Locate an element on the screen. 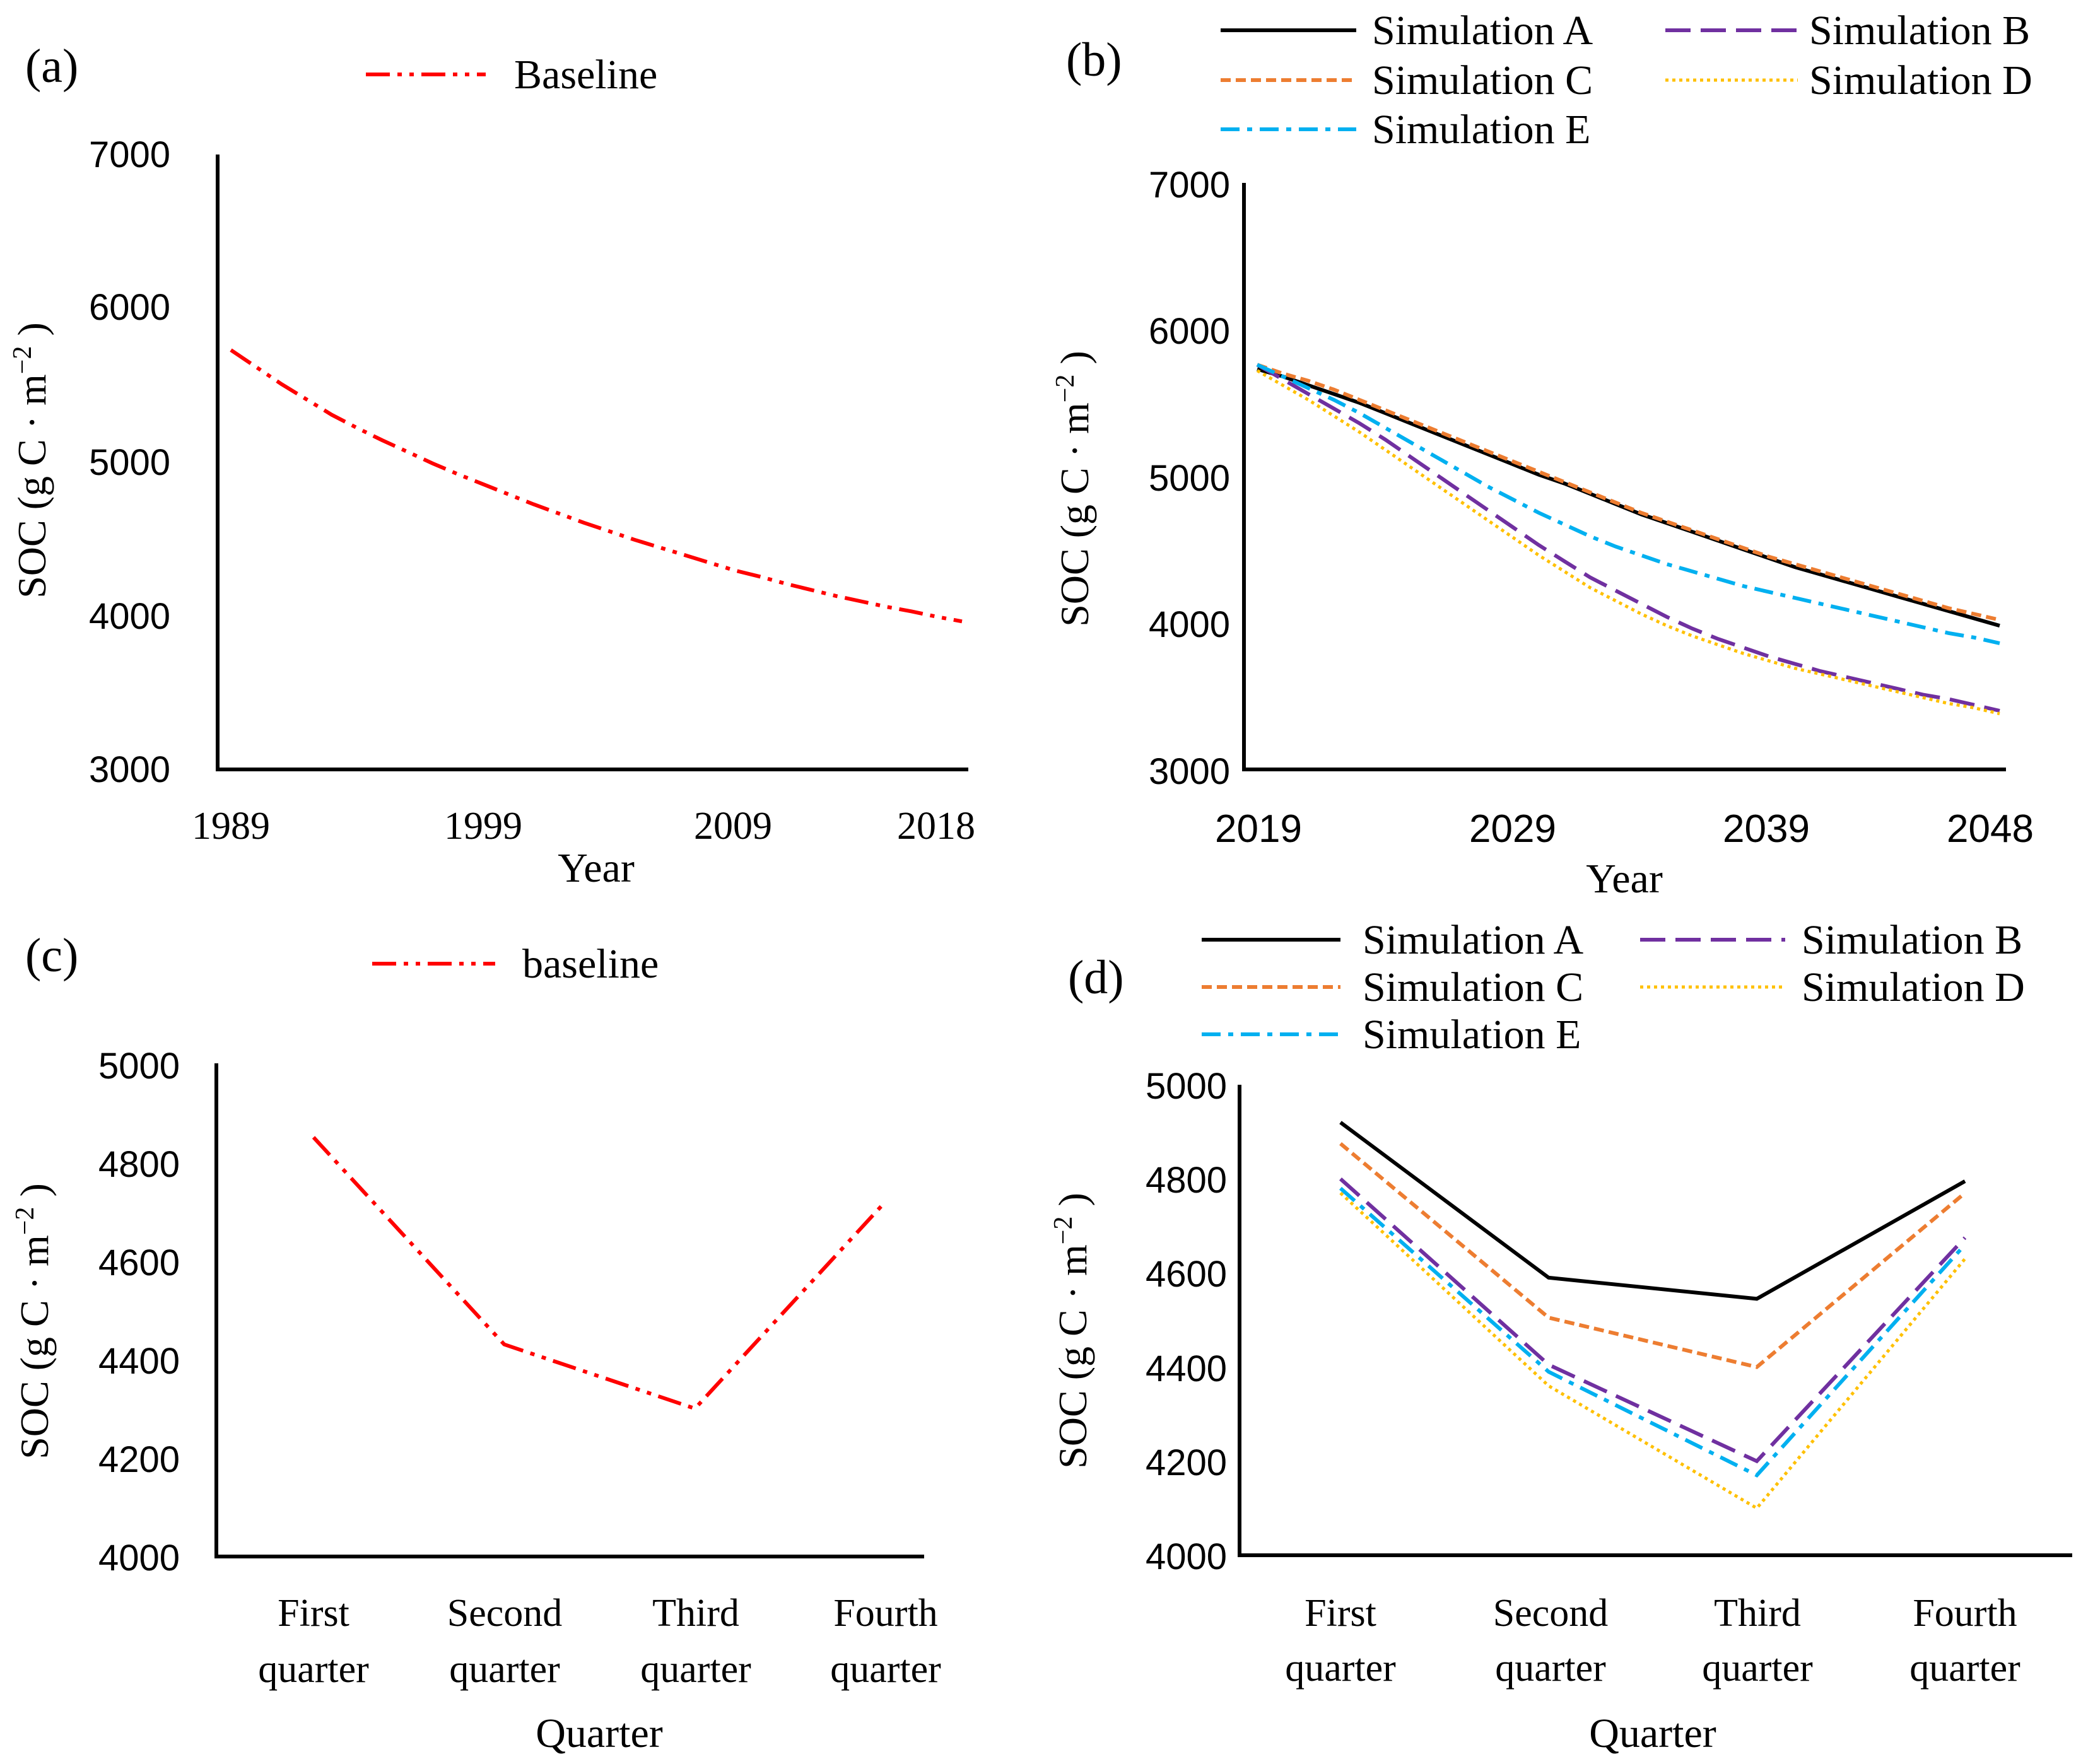 The height and width of the screenshot is (1764, 2076). panel-b-legend-label-c: Simulation C is located at coordinates (1482, 80).